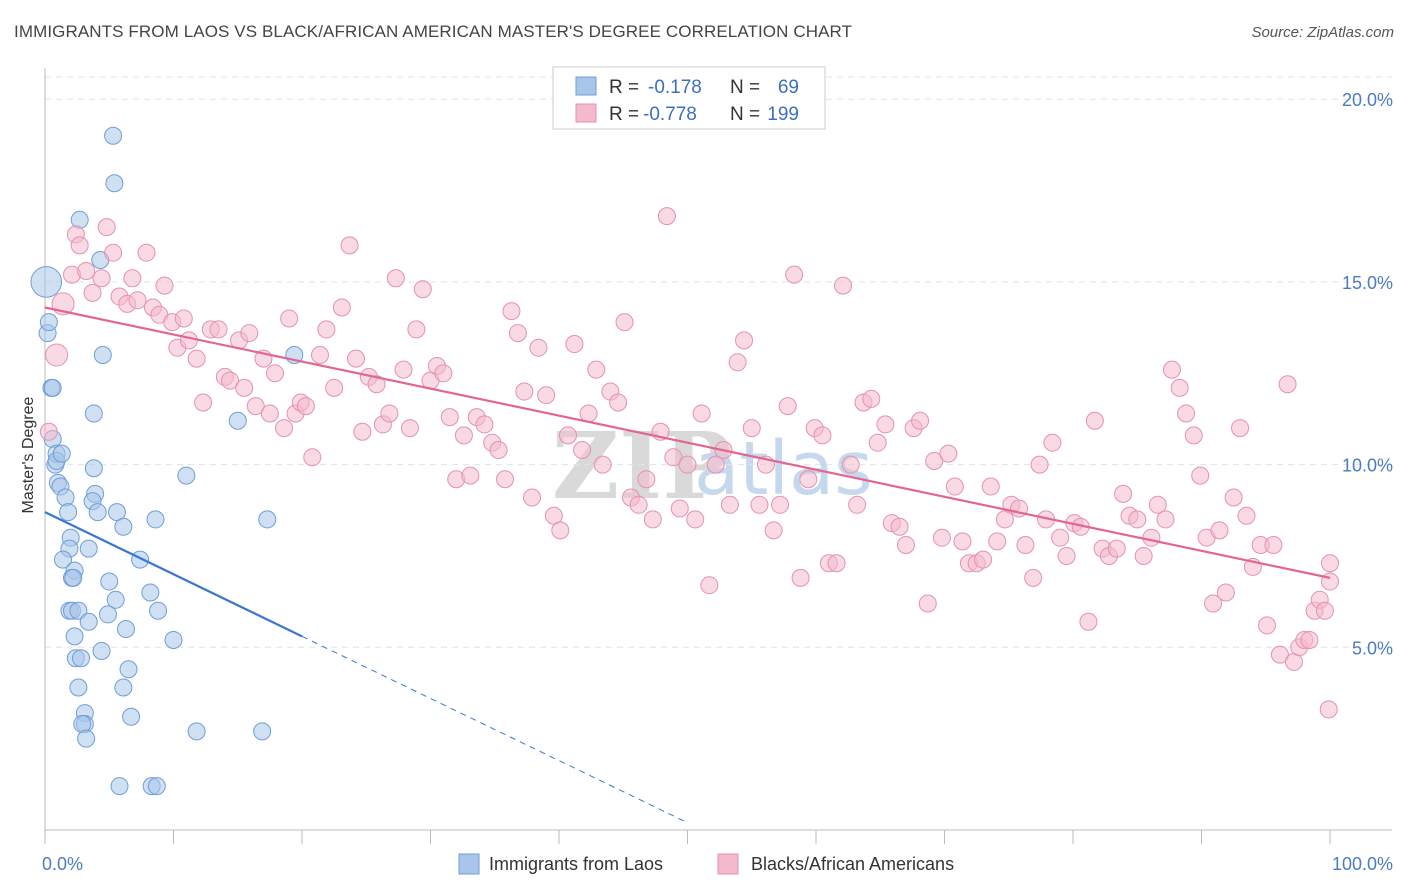 This screenshot has height=892, width=1406. Describe the element at coordinates (1322, 32) in the screenshot. I see `source-label: Source: ZipAtlas.com` at that location.